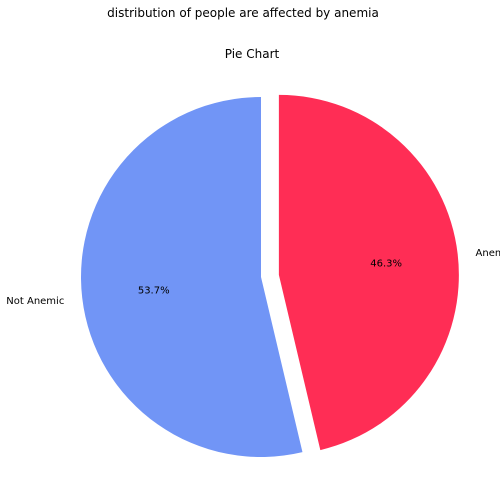 The height and width of the screenshot is (504, 500). What do you see at coordinates (252, 54) in the screenshot?
I see `chart-title: Pie Chart` at bounding box center [252, 54].